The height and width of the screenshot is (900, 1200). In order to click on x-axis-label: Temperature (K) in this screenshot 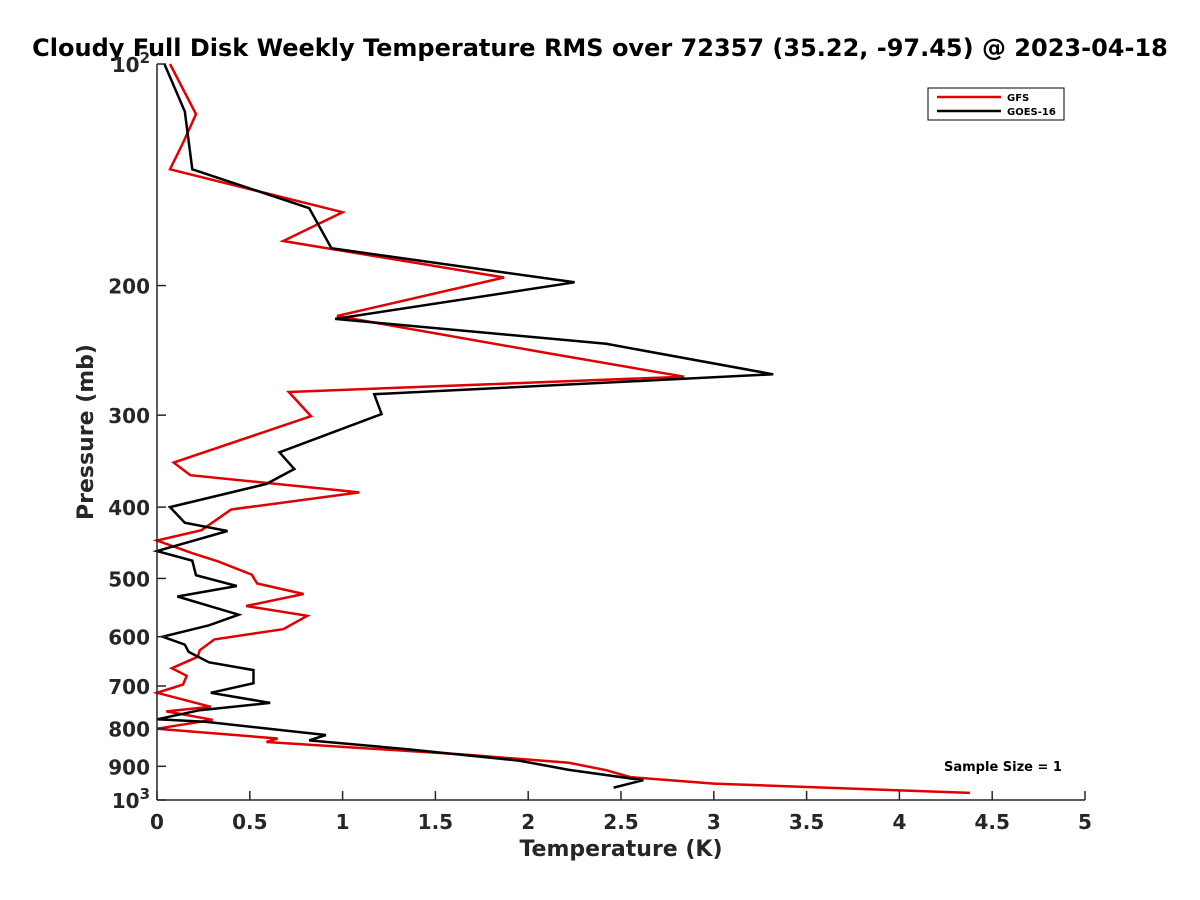, I will do `click(620, 849)`.